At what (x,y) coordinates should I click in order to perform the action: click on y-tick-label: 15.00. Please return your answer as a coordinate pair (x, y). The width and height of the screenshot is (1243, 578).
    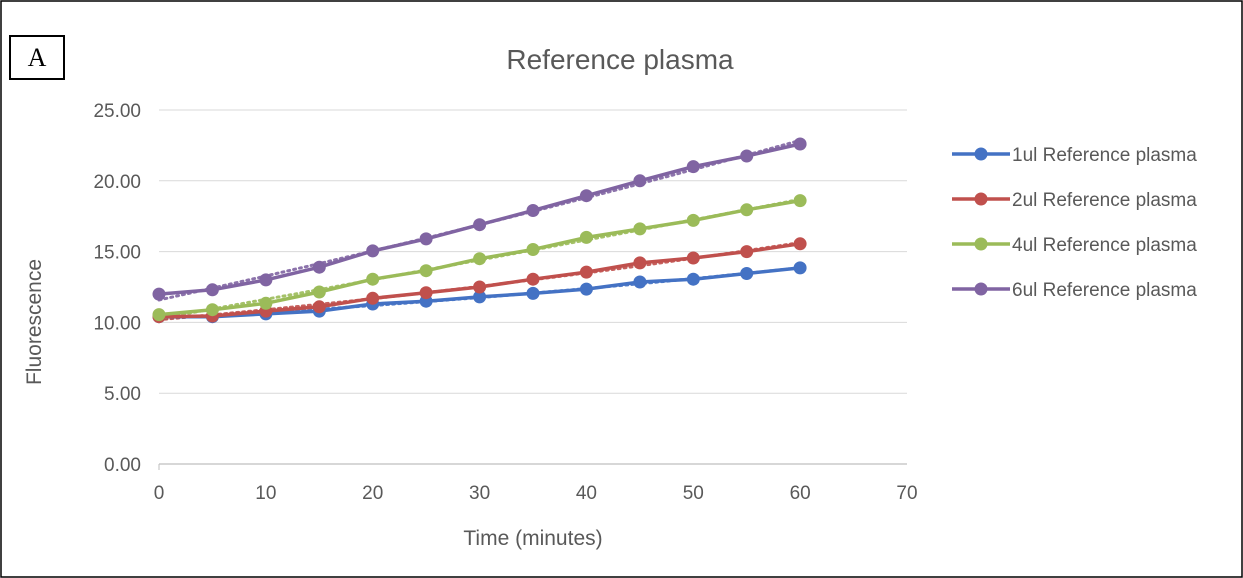
    Looking at the image, I should click on (117, 253).